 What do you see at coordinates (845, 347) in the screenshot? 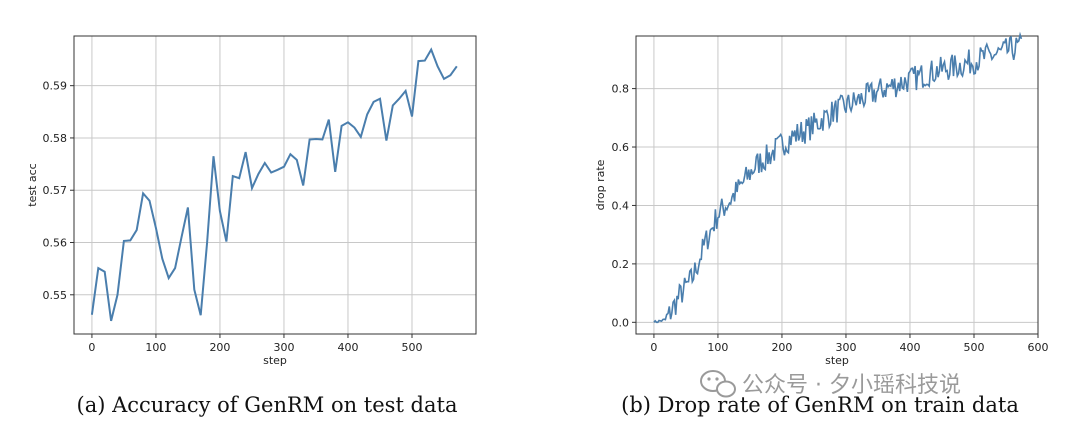
I see `chart-b-x-tick-label: 300` at bounding box center [845, 347].